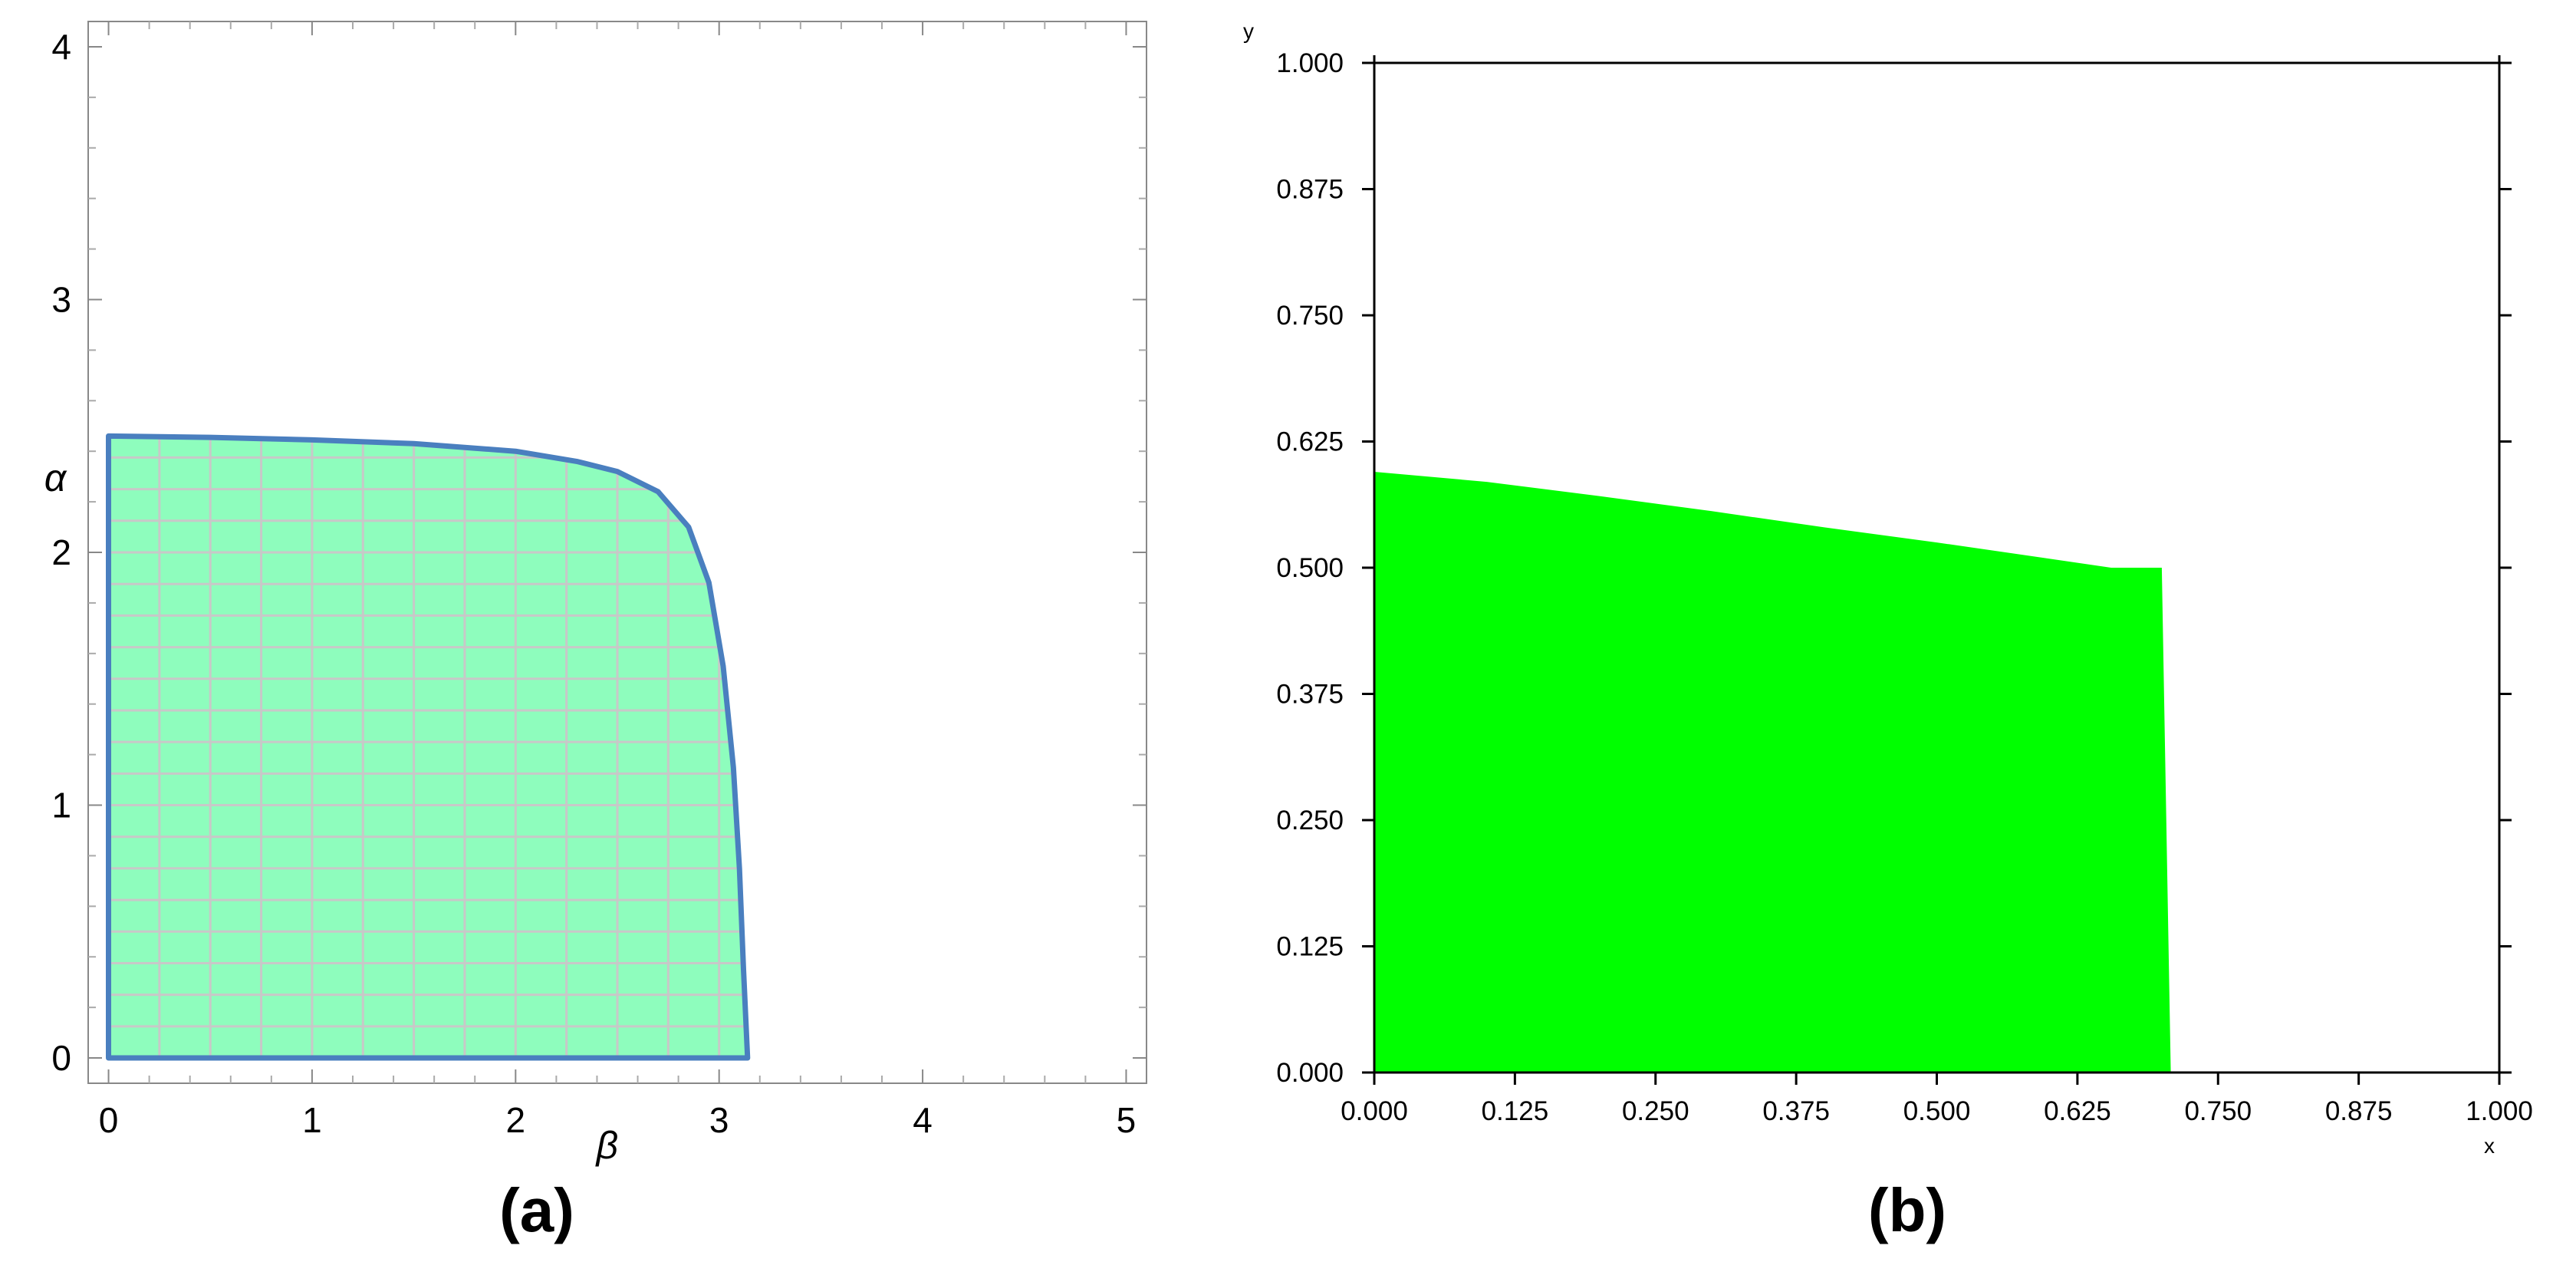 The width and height of the screenshot is (2576, 1262). What do you see at coordinates (2218, 1111) in the screenshot?
I see `panel-b-x-tick-label: 0.750` at bounding box center [2218, 1111].